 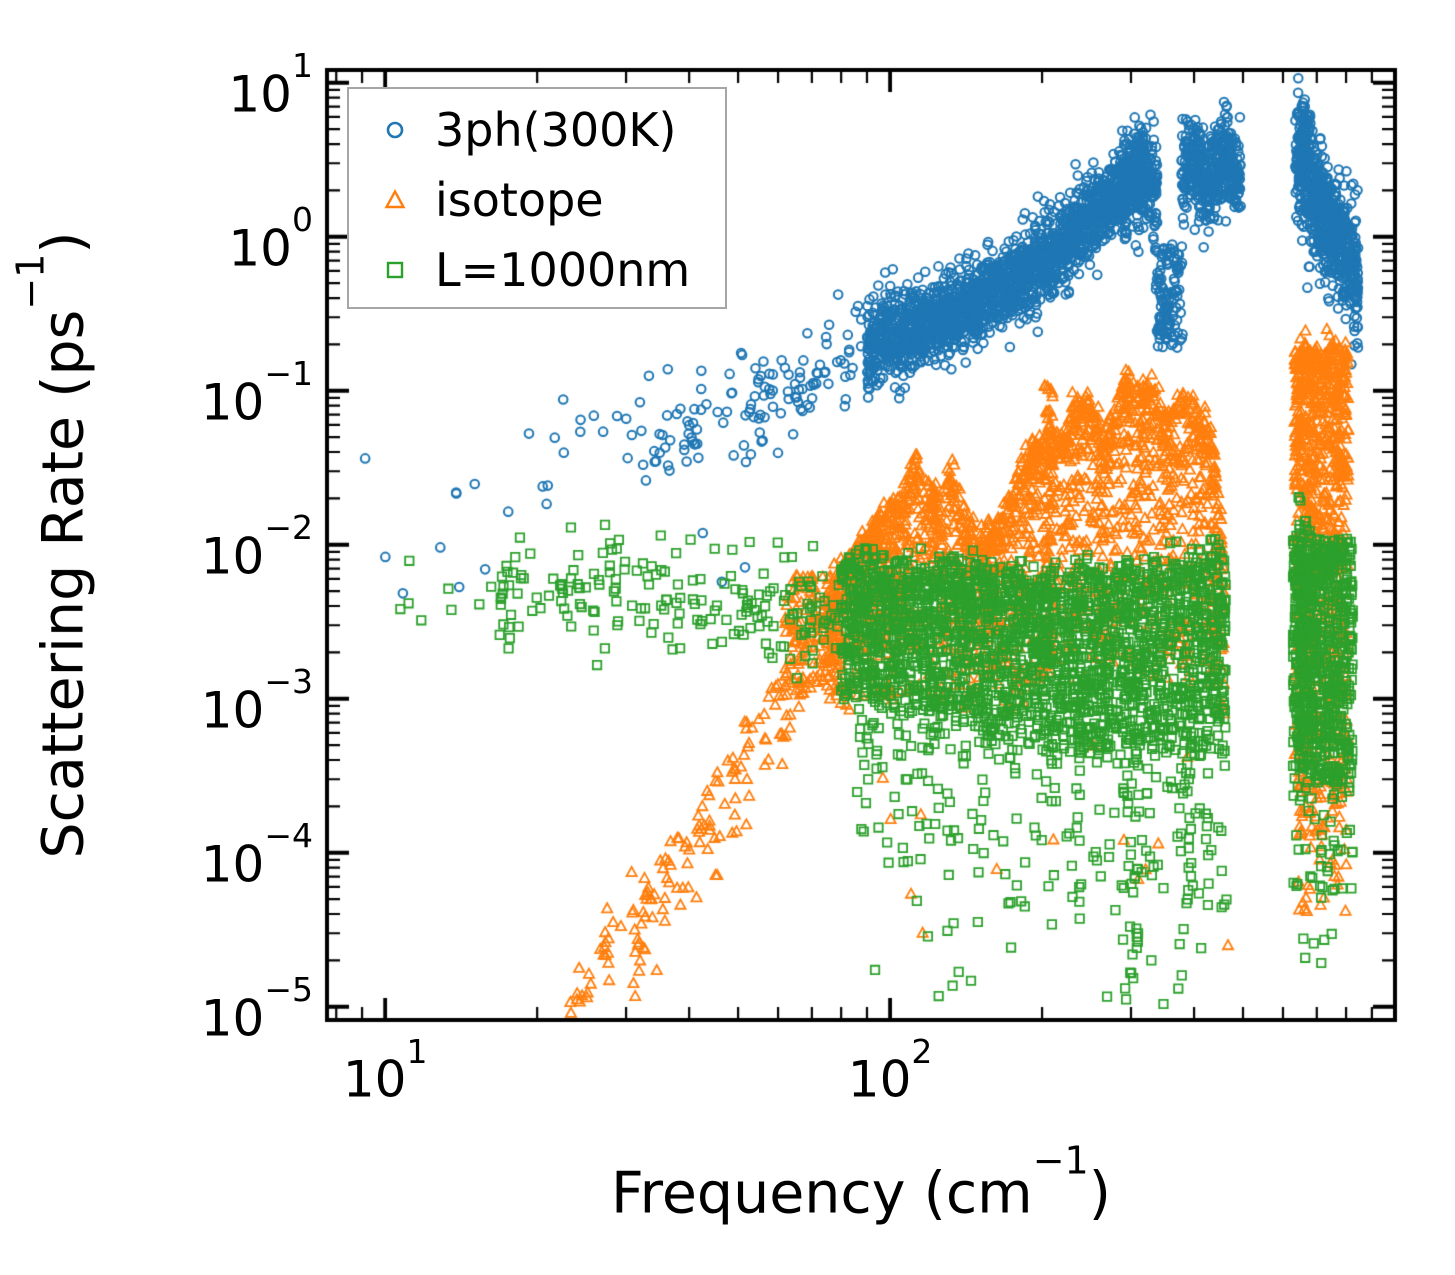 I want to click on y-axis-label-post: ), so click(x=63, y=242).